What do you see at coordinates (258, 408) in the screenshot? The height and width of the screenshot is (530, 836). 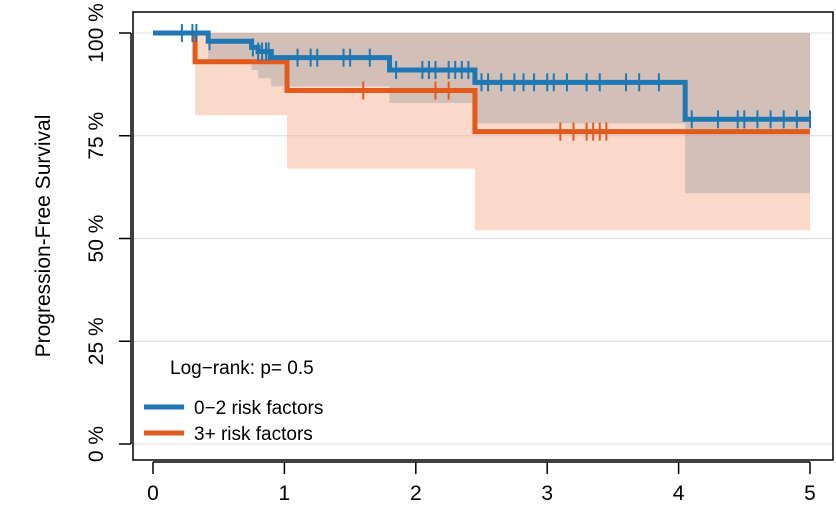 I see `legend-label-series-1: 0−2 risk factors` at bounding box center [258, 408].